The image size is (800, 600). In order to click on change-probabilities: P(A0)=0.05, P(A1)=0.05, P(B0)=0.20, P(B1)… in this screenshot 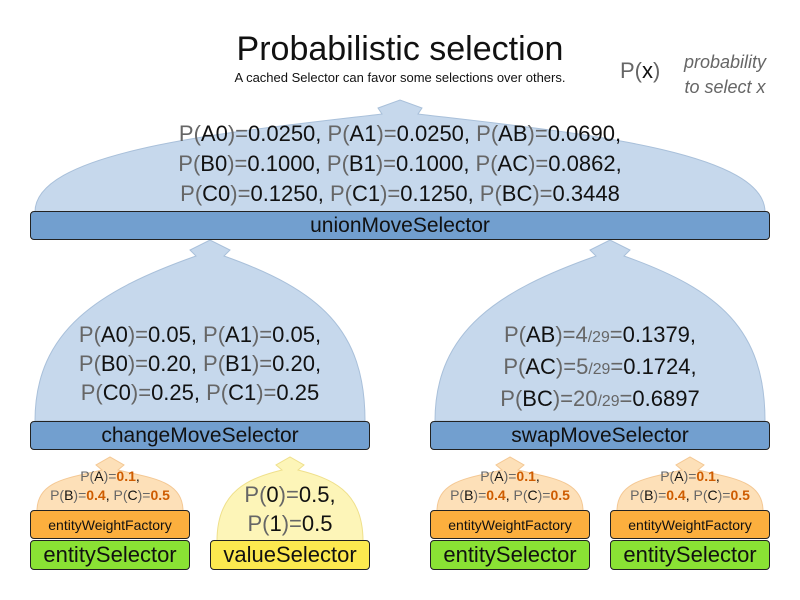, I will do `click(200, 363)`.